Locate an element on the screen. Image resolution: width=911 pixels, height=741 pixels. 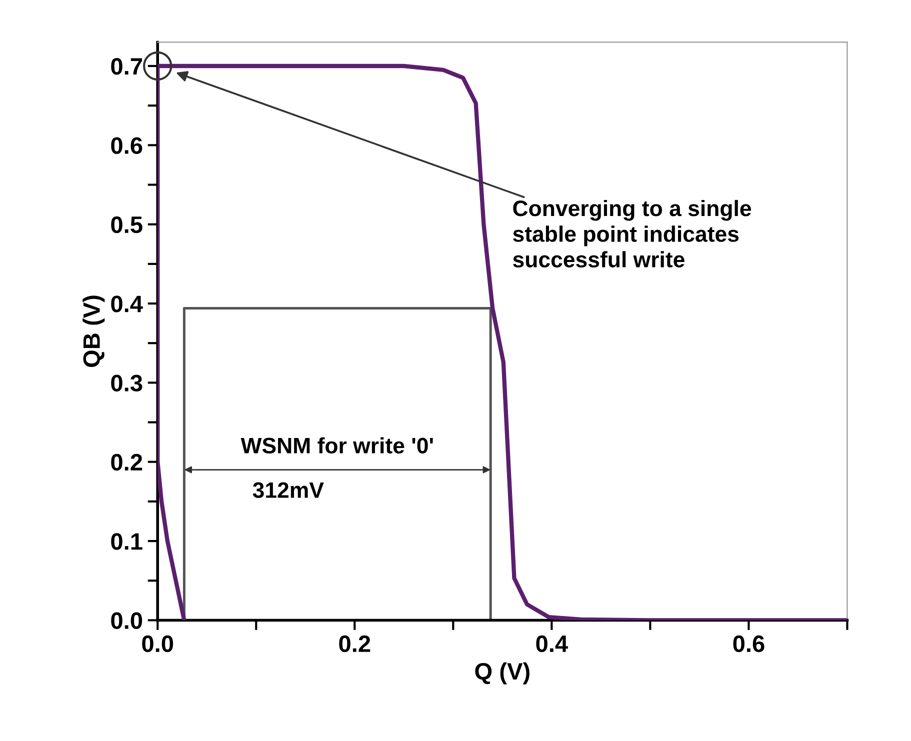
y-tick-label: 0.0 is located at coordinates (126, 621).